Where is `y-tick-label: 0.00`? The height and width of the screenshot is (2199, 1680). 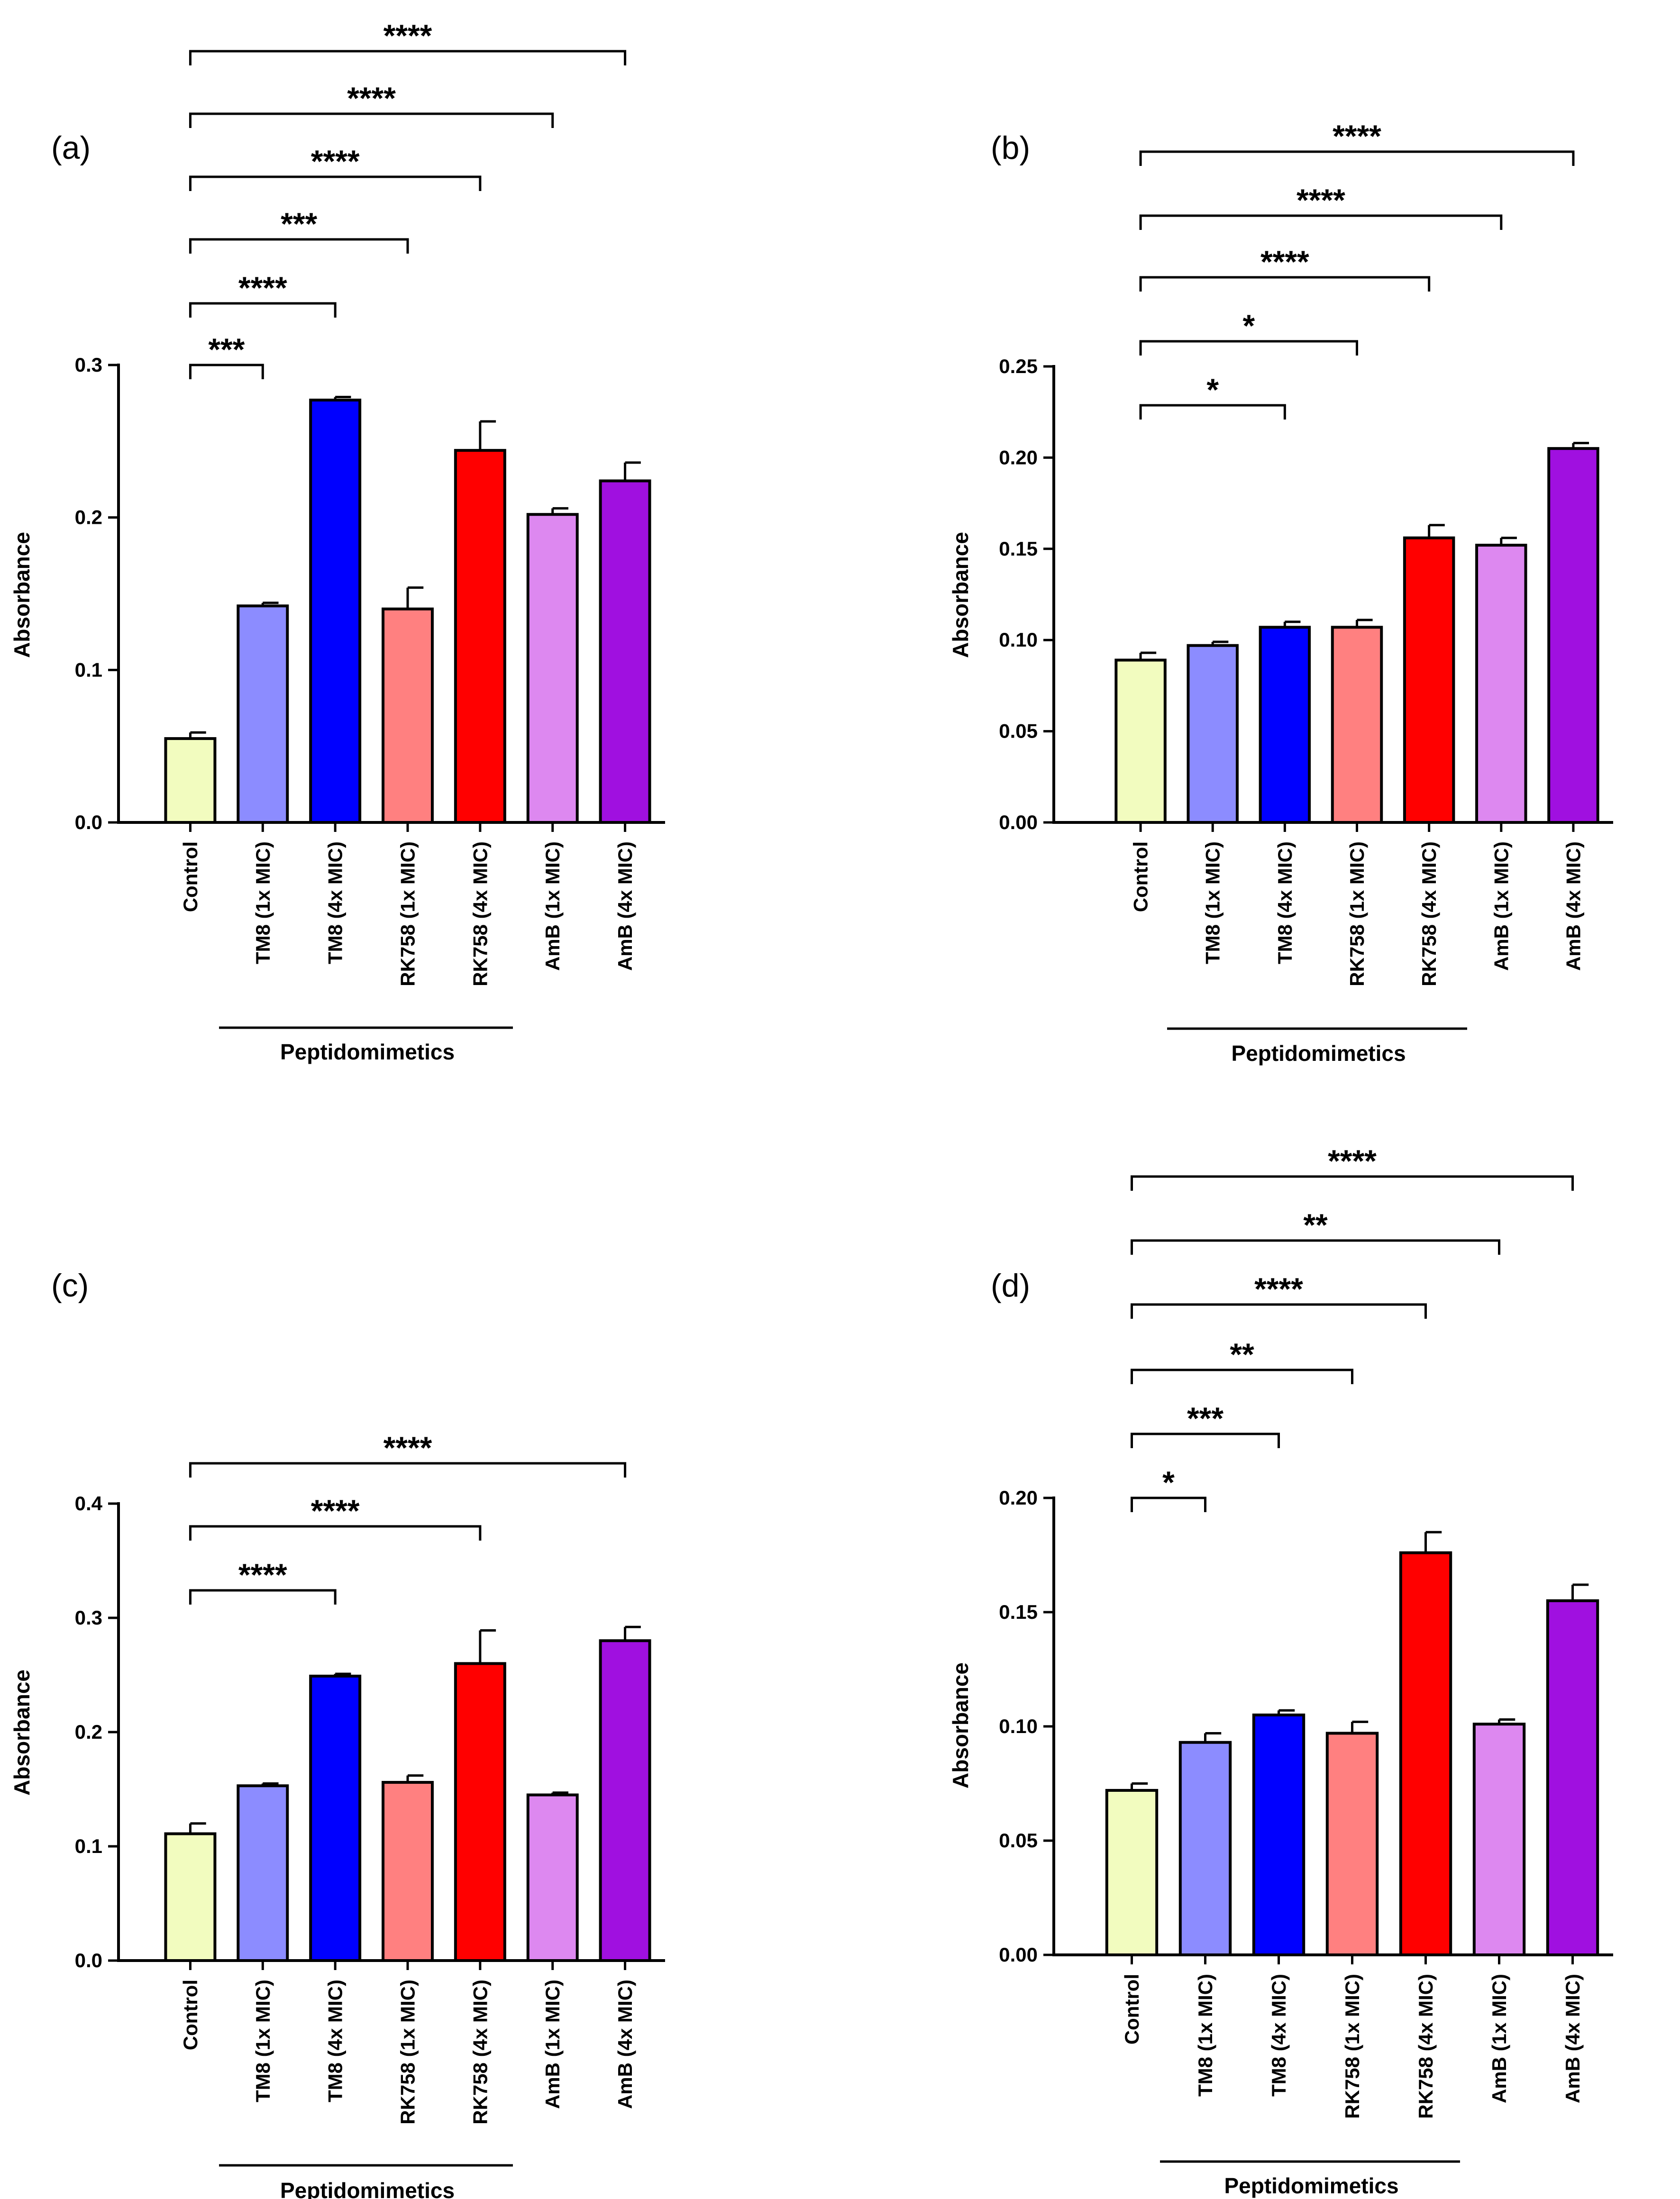
y-tick-label: 0.00 is located at coordinates (1019, 1955).